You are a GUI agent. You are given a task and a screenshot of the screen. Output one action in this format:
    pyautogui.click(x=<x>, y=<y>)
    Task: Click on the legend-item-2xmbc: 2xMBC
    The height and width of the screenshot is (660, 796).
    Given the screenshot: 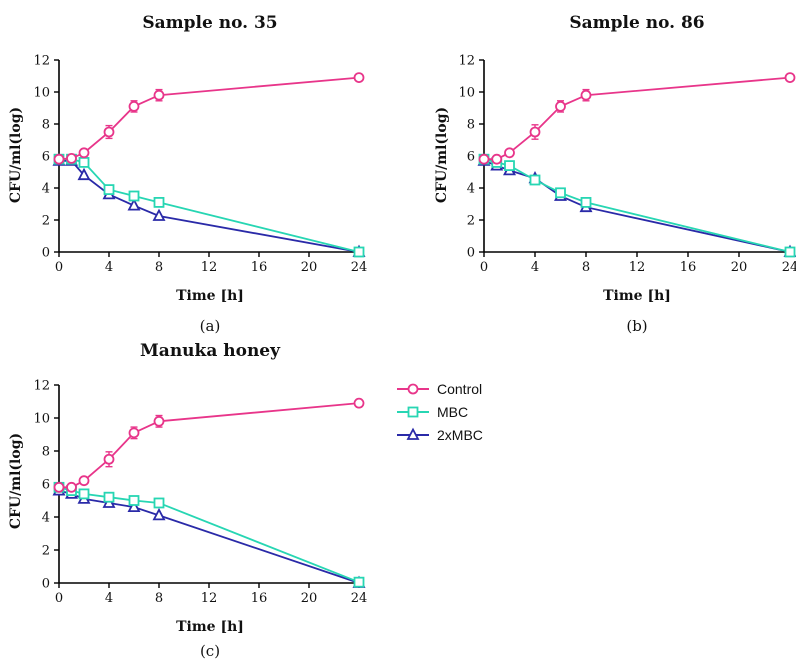 What is the action you would take?
    pyautogui.click(x=440, y=435)
    